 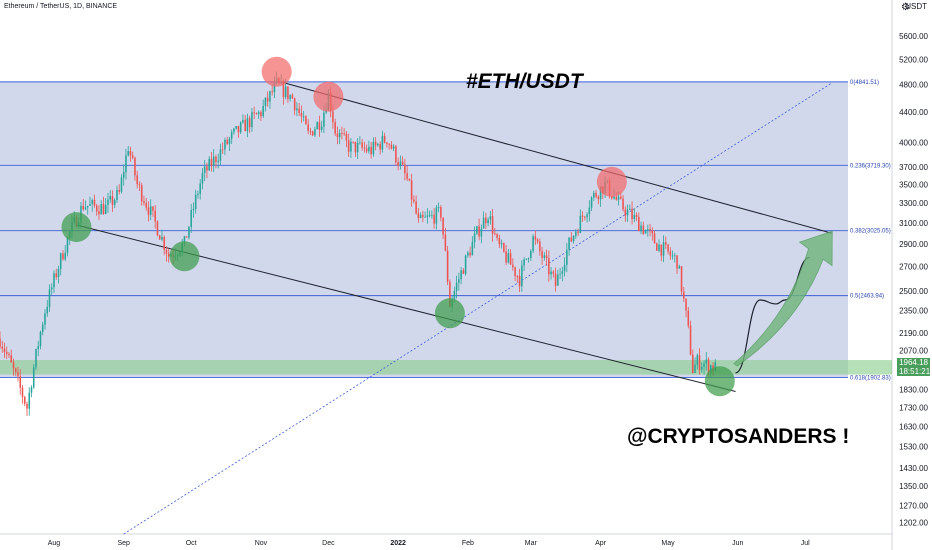 I want to click on y-tick-label: 2500.00, so click(x=913, y=291).